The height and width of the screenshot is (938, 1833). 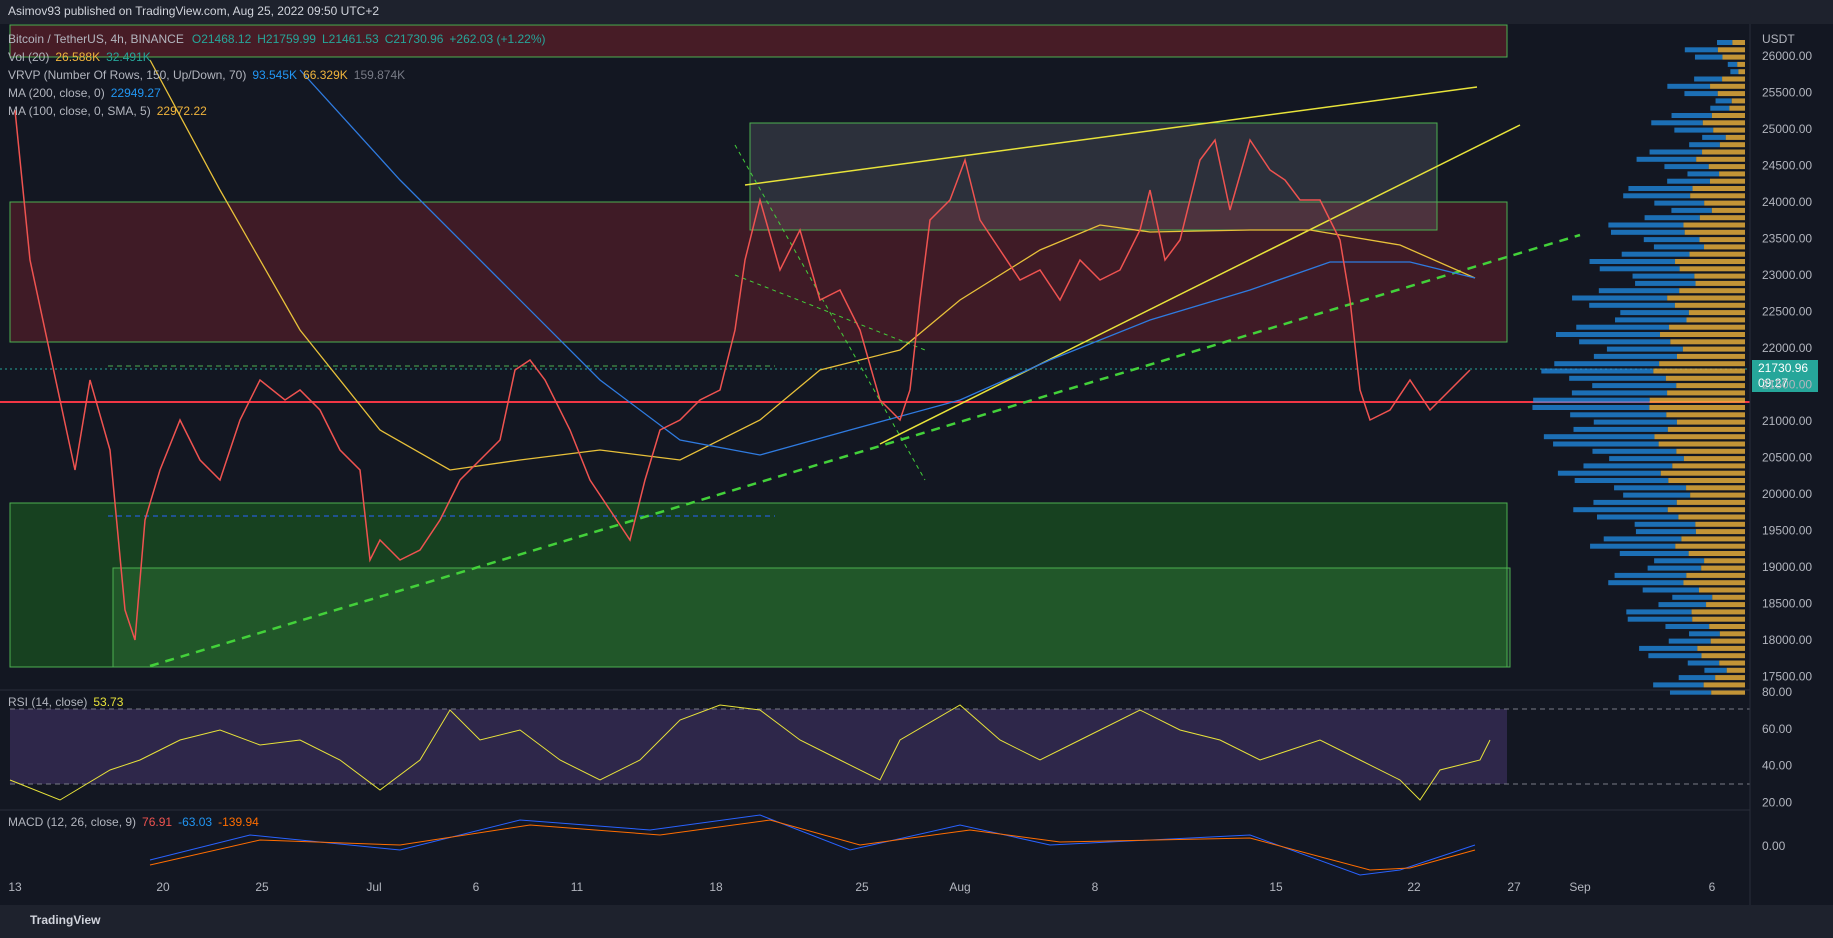 I want to click on macd-line, so click(x=812, y=845).